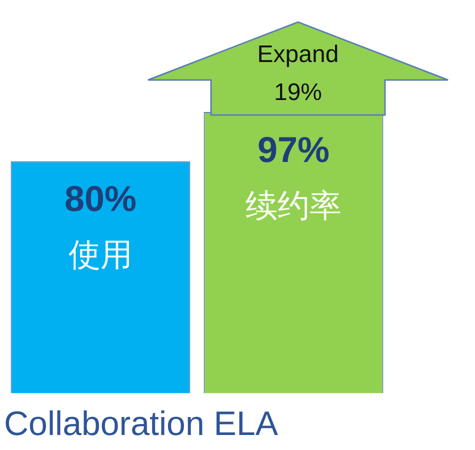 This screenshot has width=475, height=450. Describe the element at coordinates (100, 255) in the screenshot. I see `x-tick-label: 使用` at that location.